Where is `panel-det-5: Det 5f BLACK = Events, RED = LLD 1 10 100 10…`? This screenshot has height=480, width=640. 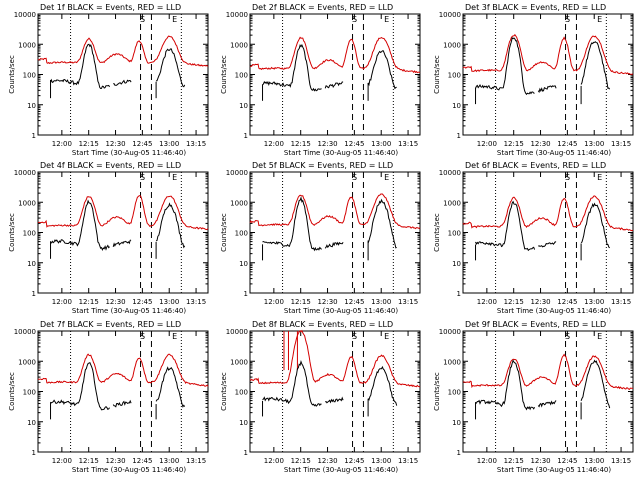 panel-det-5: Det 5f BLACK = Events, RED = LLD 1 10 100 10… is located at coordinates (320, 238).